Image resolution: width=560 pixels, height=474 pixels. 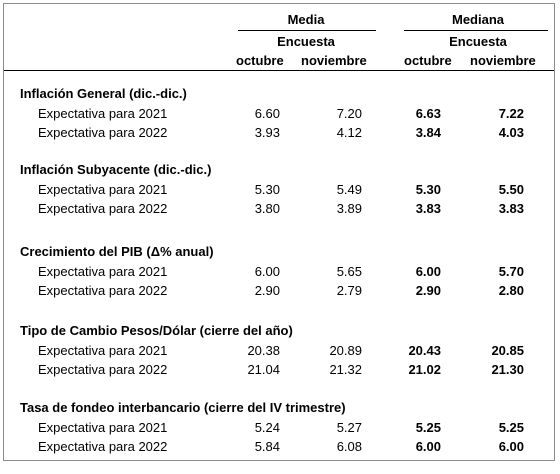 I want to click on media-october-value: 2.90, so click(x=267, y=290).